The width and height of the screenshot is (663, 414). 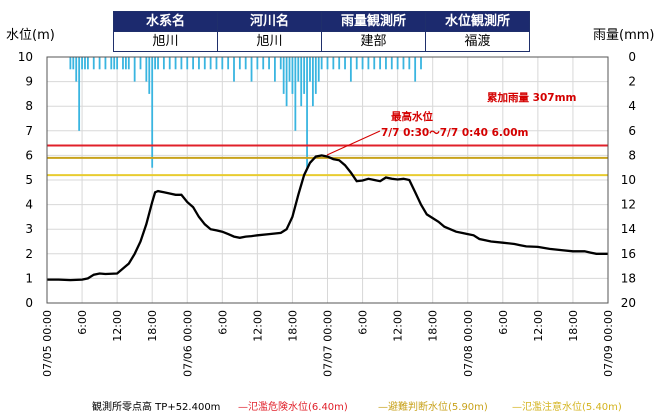 What do you see at coordinates (187, 343) in the screenshot?
I see `x-tick-label: 07/06 00:00` at bounding box center [187, 343].